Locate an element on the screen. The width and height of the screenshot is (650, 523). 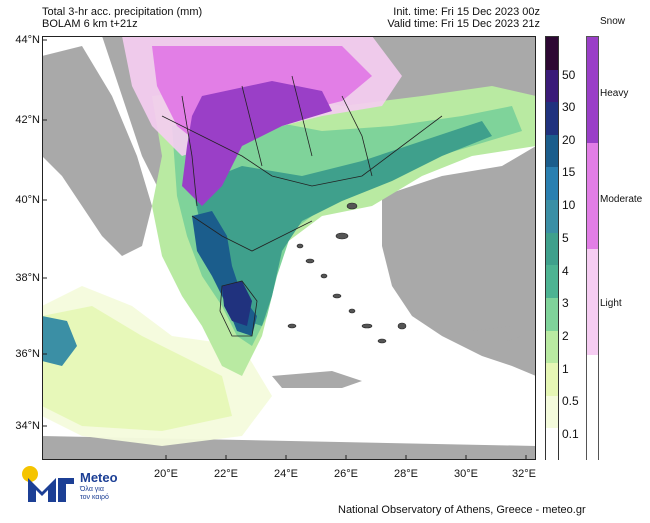
valid-time: Valid time: Fri 15 Dec 2023 21z is located at coordinates (463, 24).